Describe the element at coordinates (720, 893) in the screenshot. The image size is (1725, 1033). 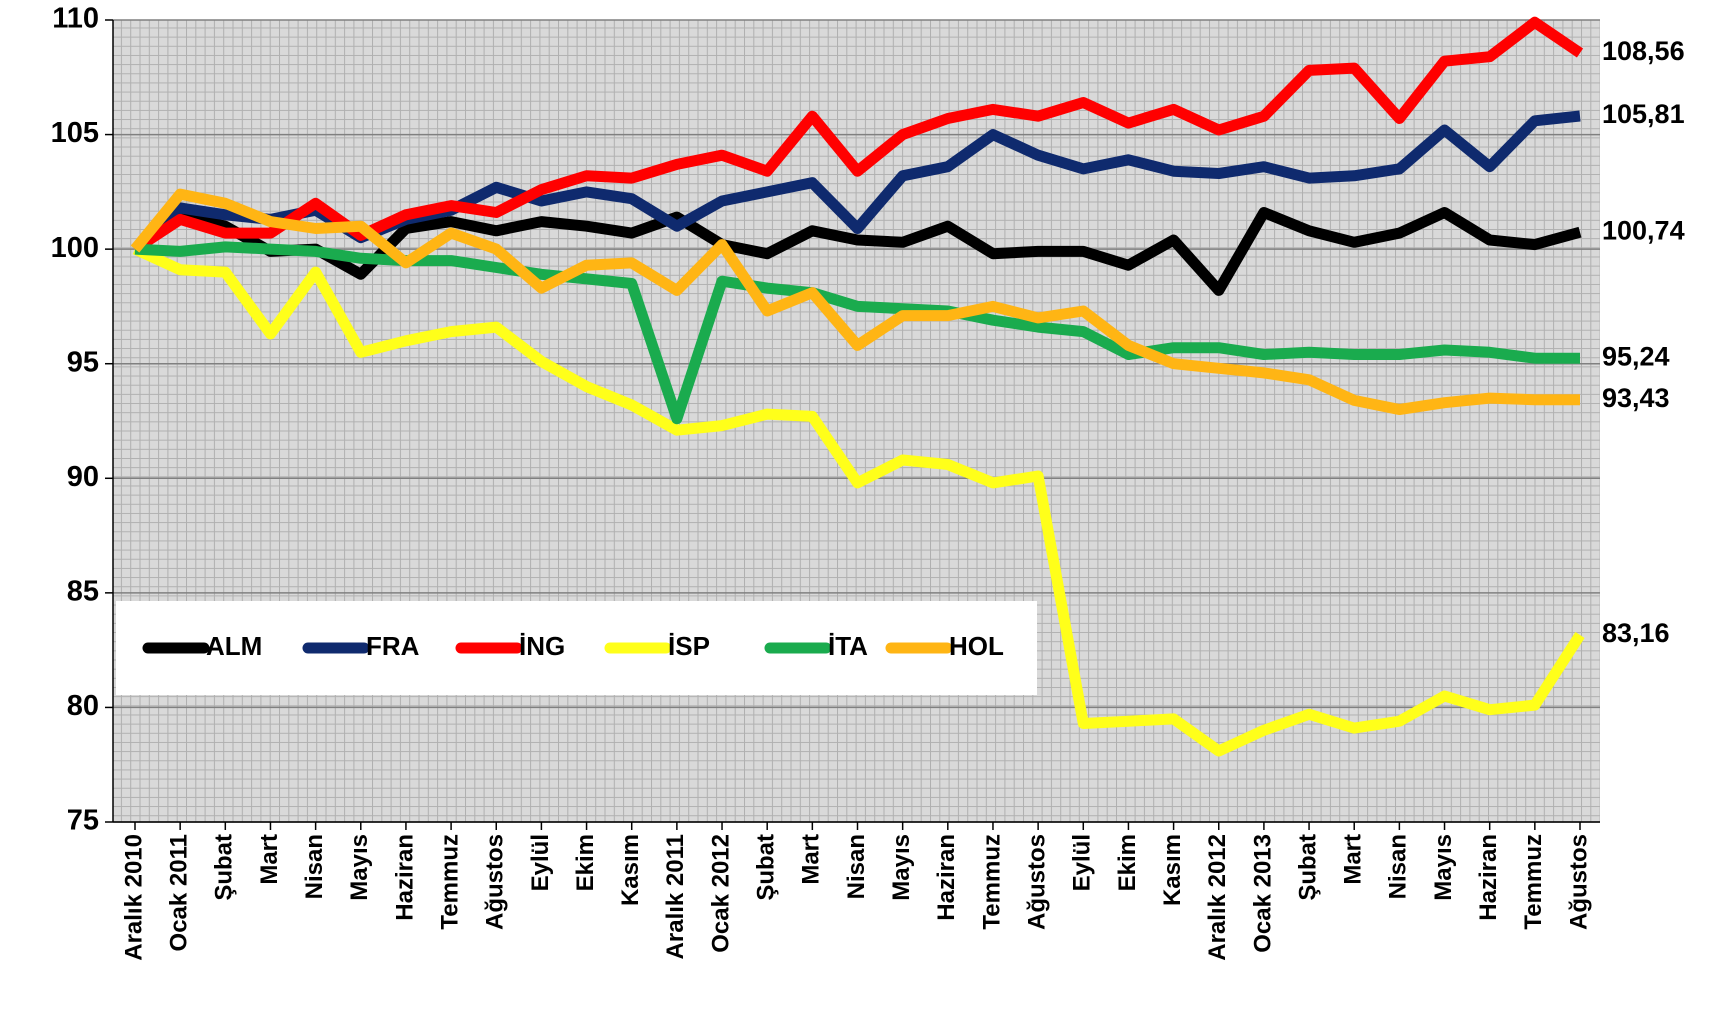
I see `x-tick-label: Ocak 2012` at that location.